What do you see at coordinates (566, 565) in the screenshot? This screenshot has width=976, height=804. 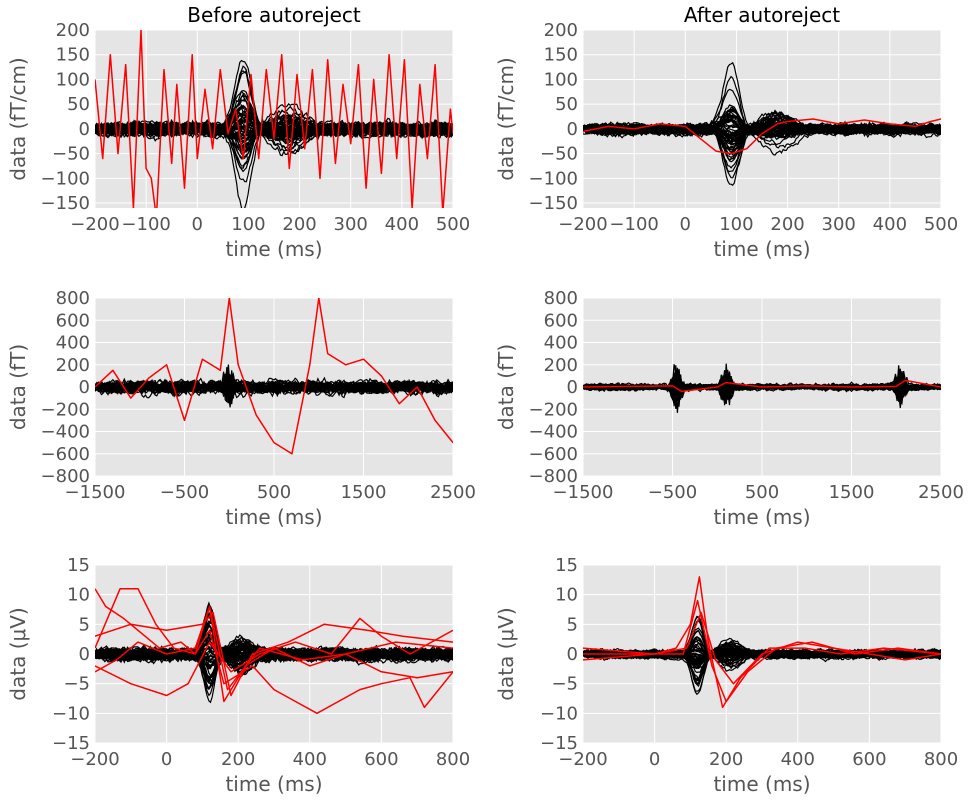 I see `y-tick-label: 15` at bounding box center [566, 565].